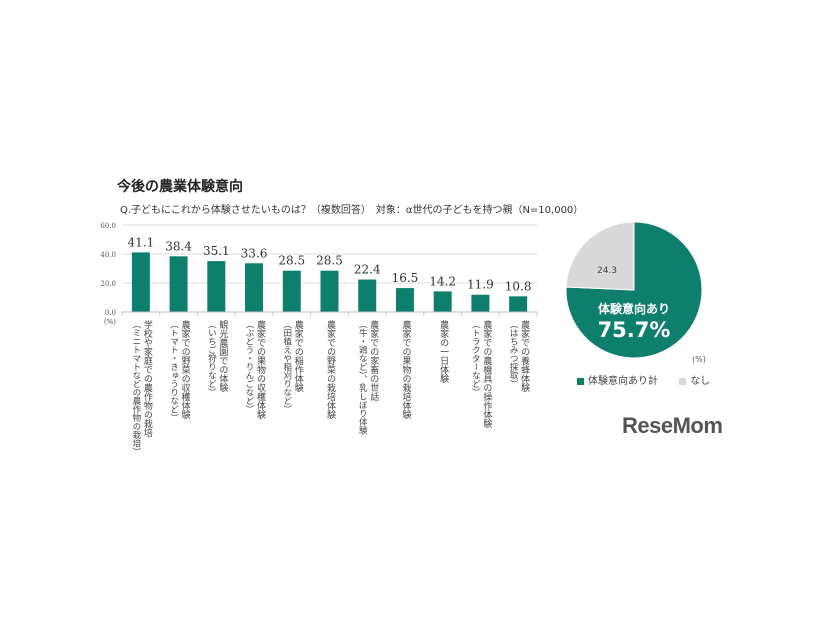  I want to click on pie-legend: 体験意向あり計 なし, so click(643, 379).